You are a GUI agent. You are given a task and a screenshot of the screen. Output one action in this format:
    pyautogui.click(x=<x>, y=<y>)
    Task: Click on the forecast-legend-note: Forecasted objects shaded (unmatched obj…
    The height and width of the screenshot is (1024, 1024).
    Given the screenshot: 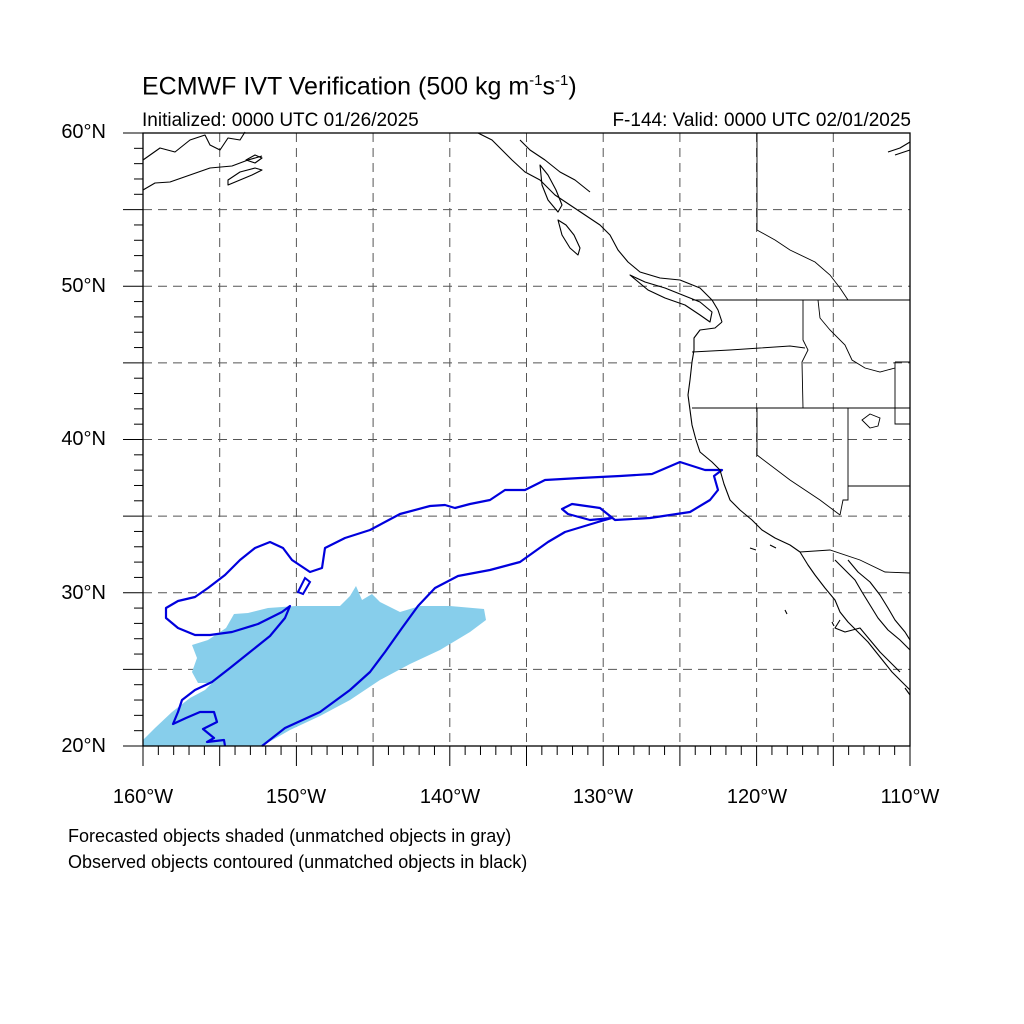 What is the action you would take?
    pyautogui.click(x=290, y=836)
    